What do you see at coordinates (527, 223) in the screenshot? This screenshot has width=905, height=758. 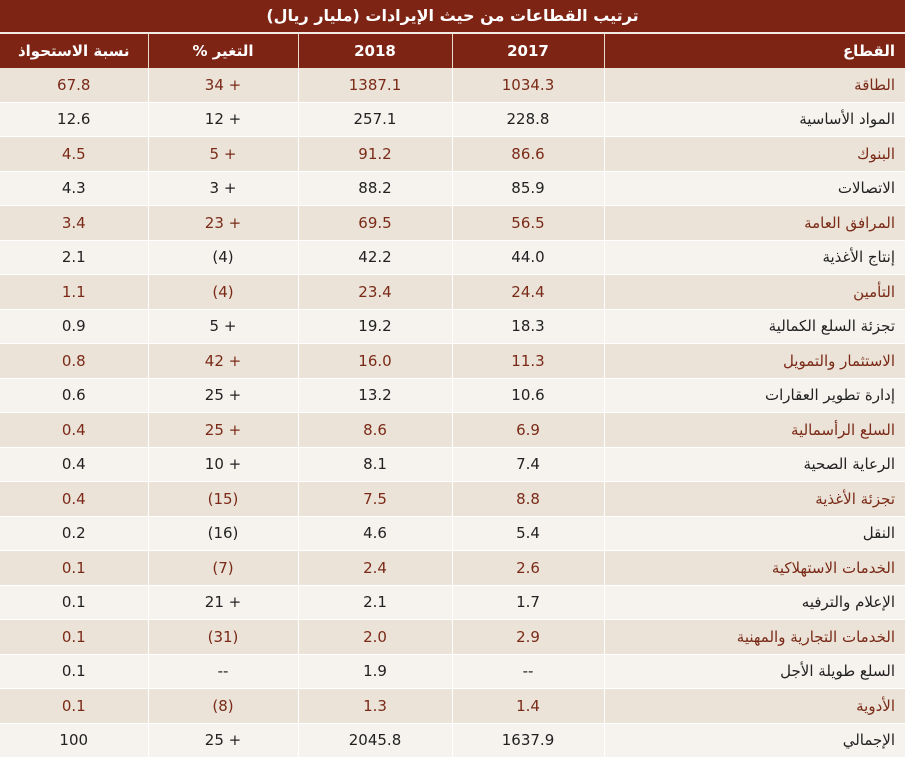 I see `cell-y2017: 56.5` at bounding box center [527, 223].